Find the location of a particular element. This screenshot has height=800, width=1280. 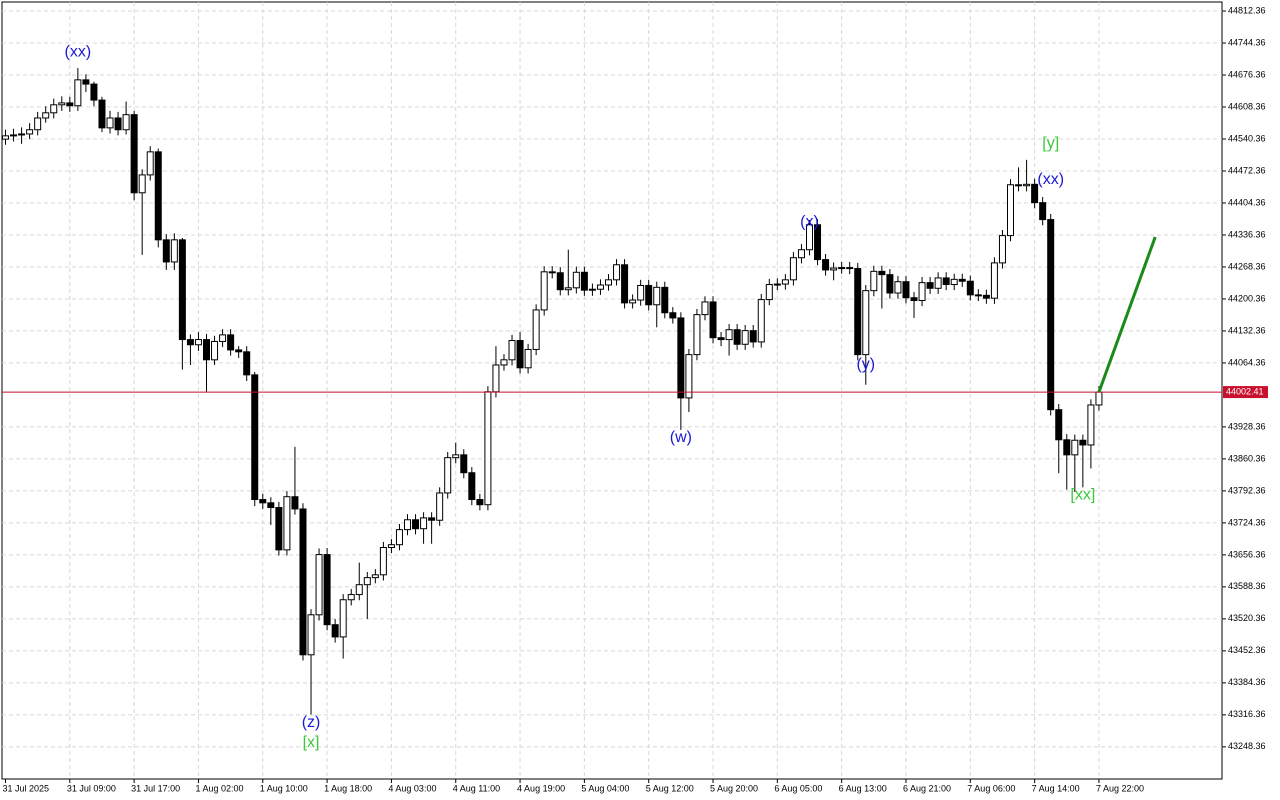

y-tick-label: 44132.36 is located at coordinates (1247, 330).